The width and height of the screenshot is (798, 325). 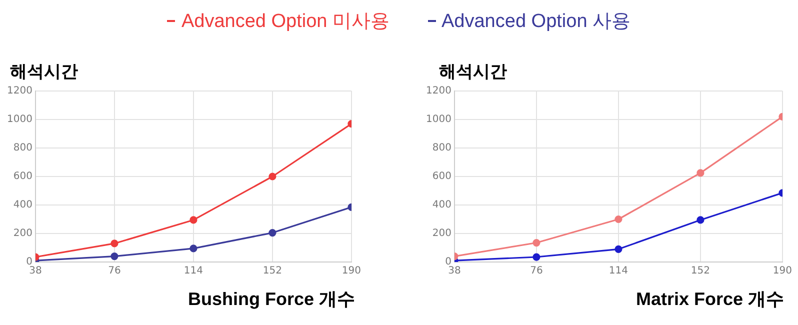 What do you see at coordinates (271, 299) in the screenshot?
I see `x-axis-title: Bushing Force 개수` at bounding box center [271, 299].